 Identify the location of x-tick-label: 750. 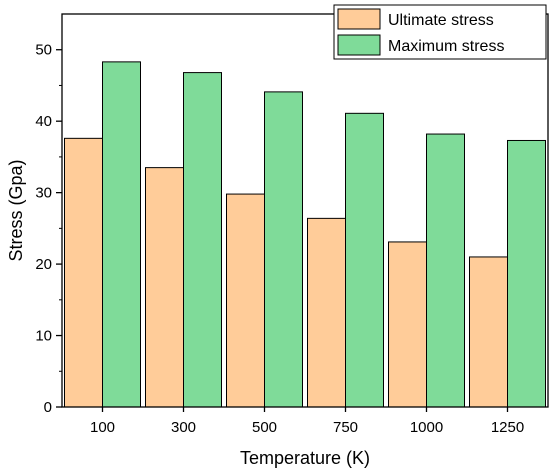
(345, 427).